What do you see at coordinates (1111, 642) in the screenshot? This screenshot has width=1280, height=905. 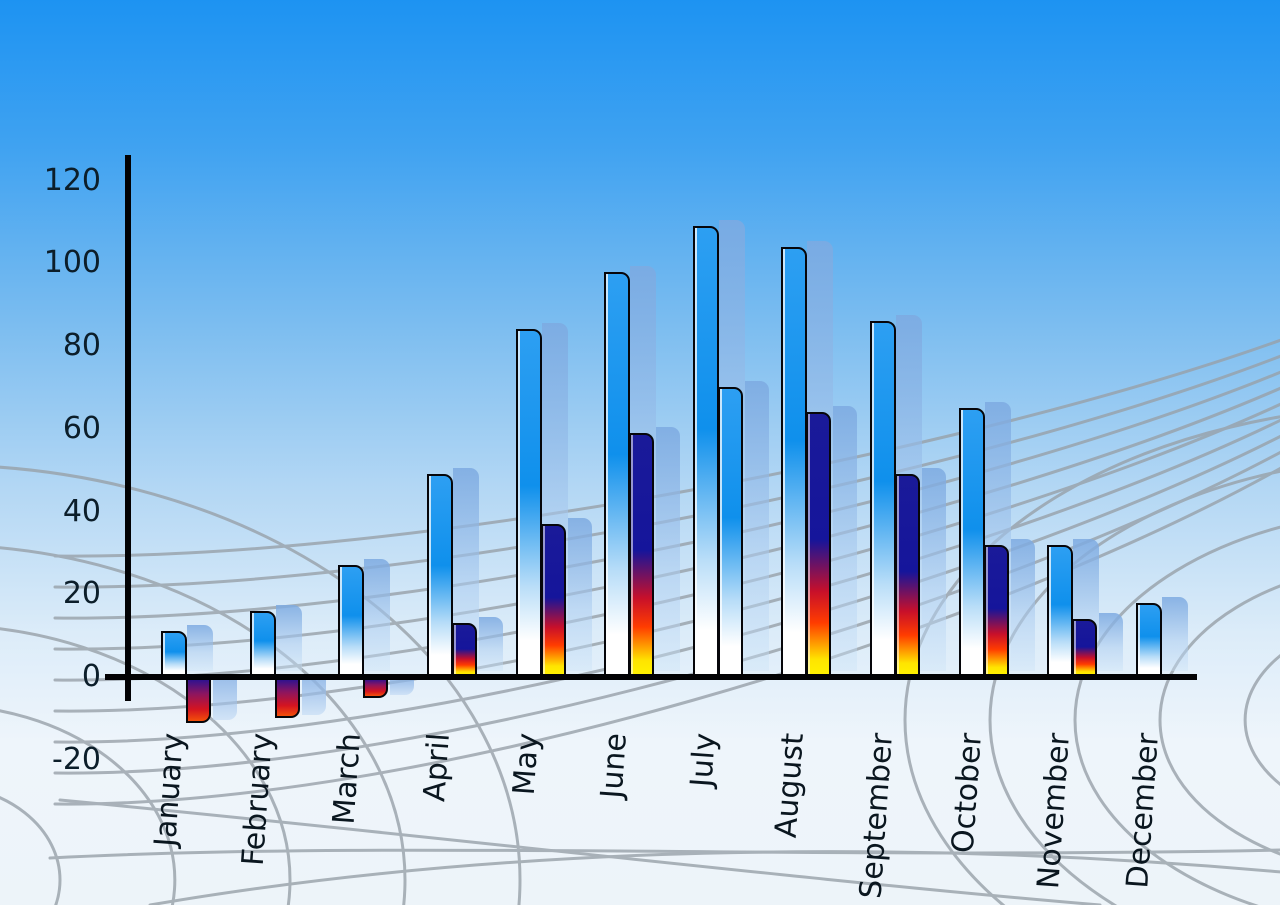 I see `bar-shadow-november-secondary` at bounding box center [1111, 642].